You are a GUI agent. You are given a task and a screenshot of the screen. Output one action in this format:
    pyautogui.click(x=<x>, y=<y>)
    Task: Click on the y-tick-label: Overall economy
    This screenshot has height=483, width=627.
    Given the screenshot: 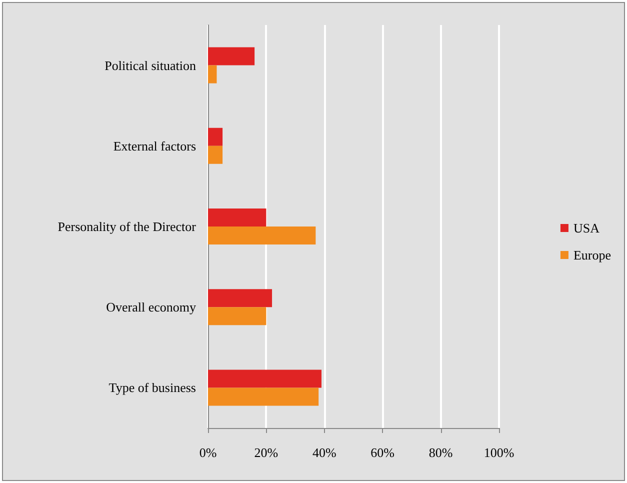 What is the action you would take?
    pyautogui.click(x=151, y=307)
    